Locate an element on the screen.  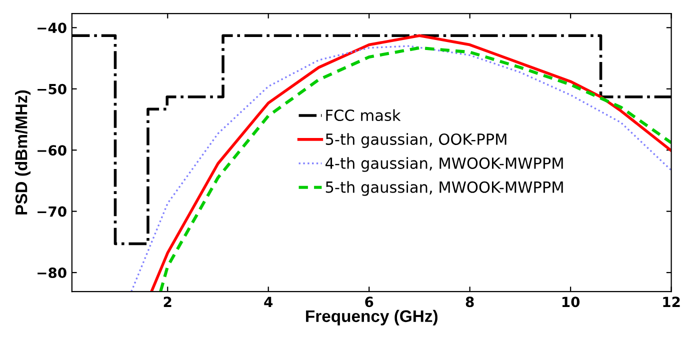
y-tick-label: −80 is located at coordinates (52, 273).